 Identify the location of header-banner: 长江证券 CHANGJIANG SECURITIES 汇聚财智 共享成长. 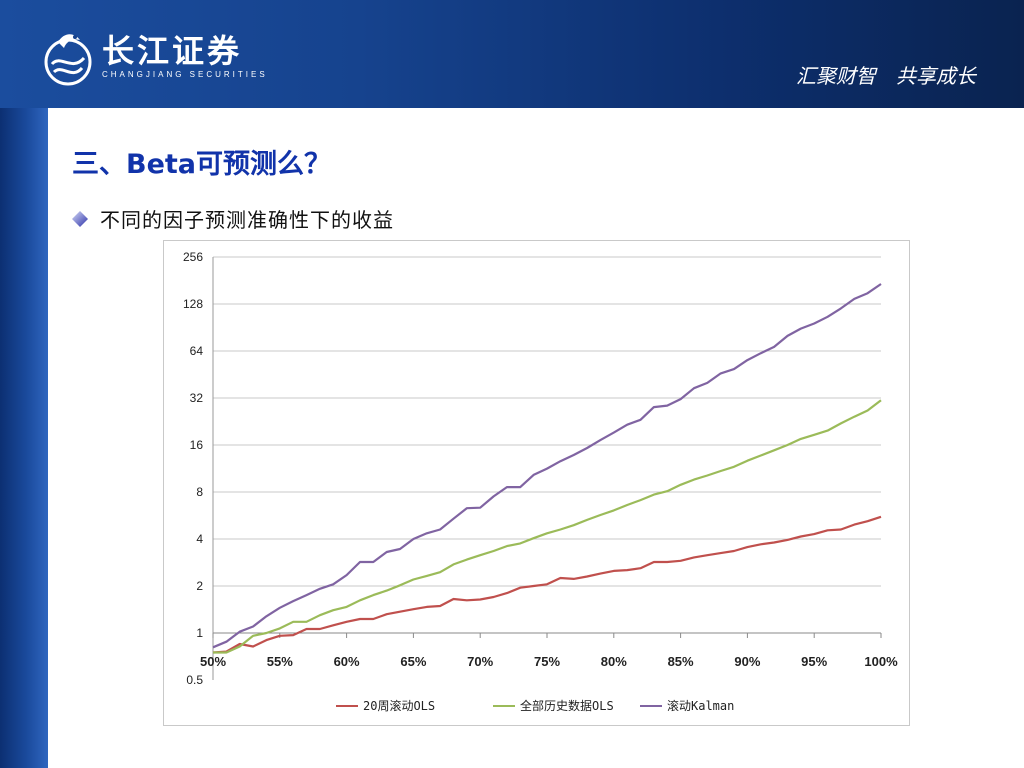
(512, 54).